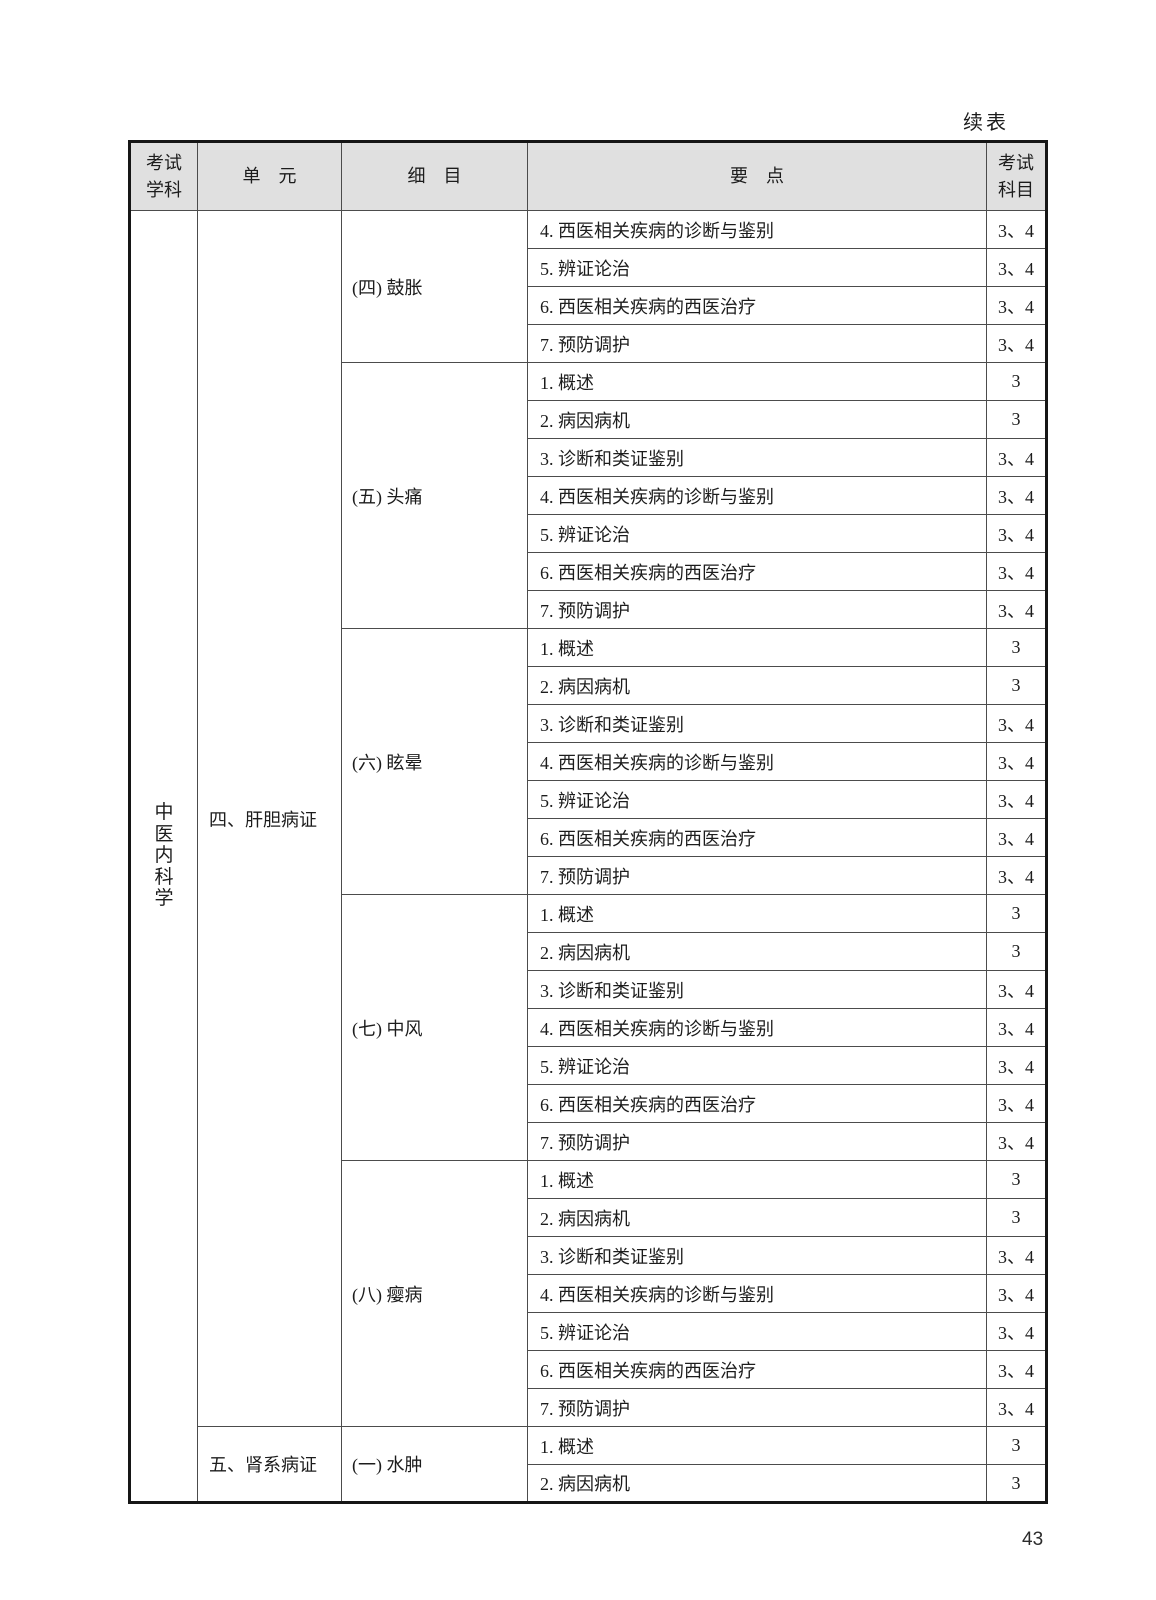  Describe the element at coordinates (434, 176) in the screenshot. I see `column-header-detail: 细 目` at that location.